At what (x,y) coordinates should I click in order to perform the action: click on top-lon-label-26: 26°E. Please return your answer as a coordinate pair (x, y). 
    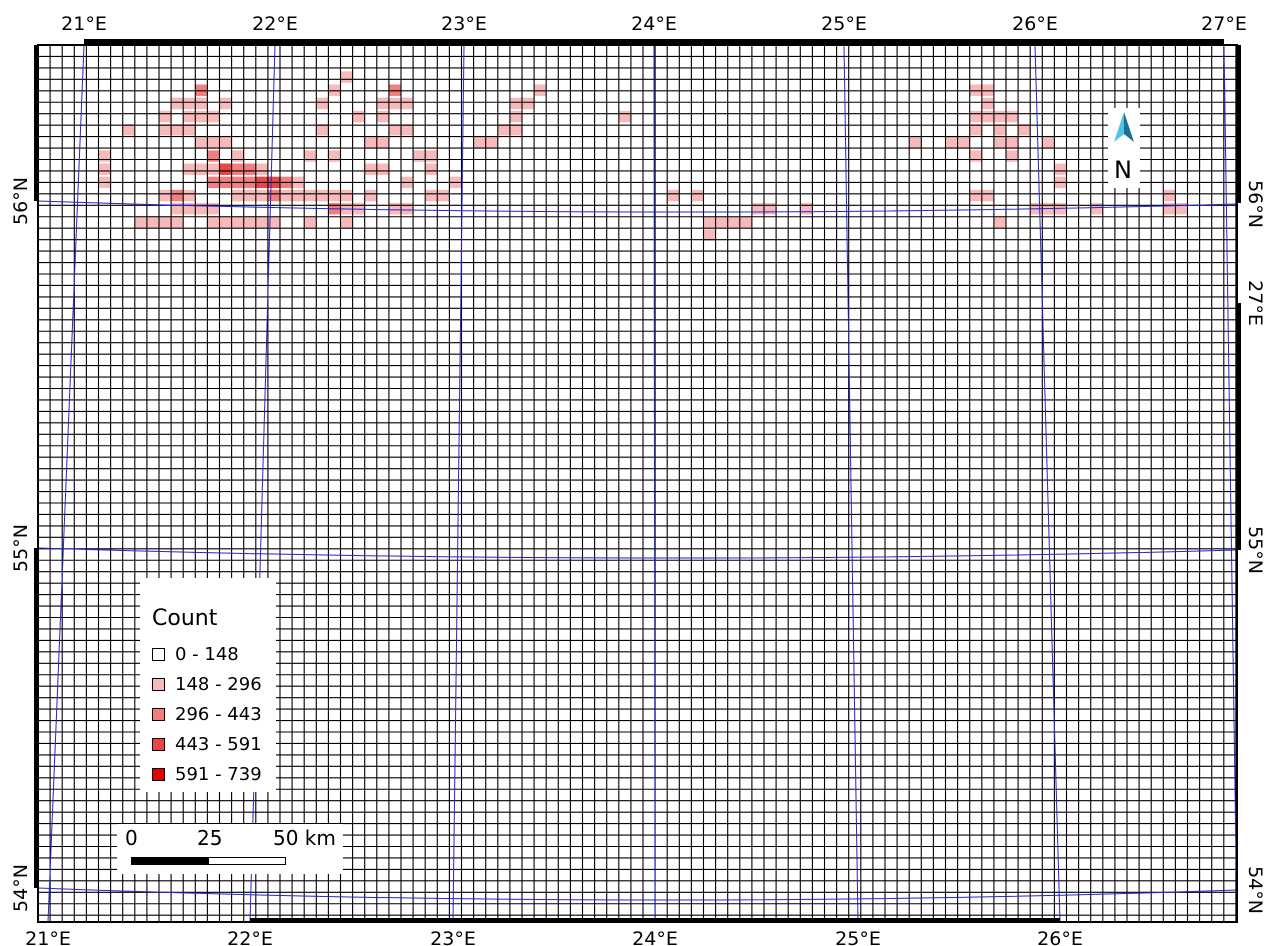
    Looking at the image, I should click on (1035, 24).